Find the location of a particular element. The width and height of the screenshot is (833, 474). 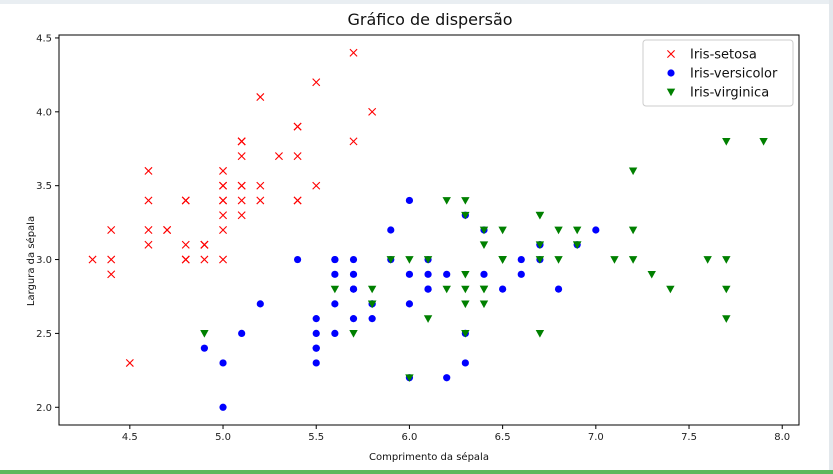

legend-entry: Iris-setosa is located at coordinates (723, 55).